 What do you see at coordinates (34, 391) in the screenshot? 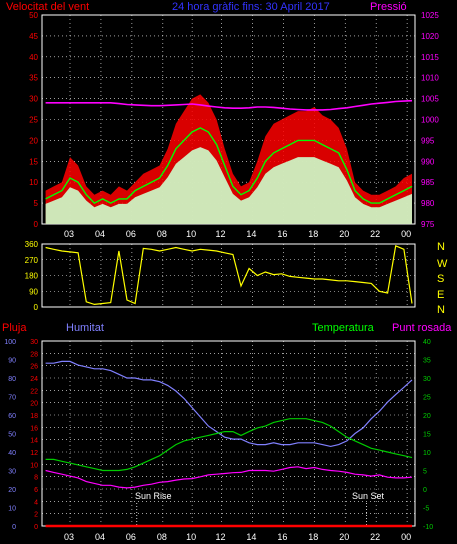
I see `rain-y-tick-label: 22` at bounding box center [34, 391].